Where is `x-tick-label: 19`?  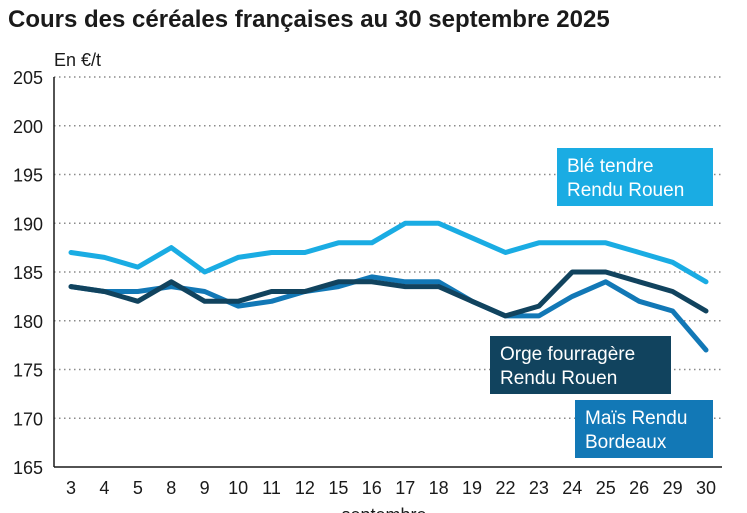 x-tick-label: 19 is located at coordinates (472, 488).